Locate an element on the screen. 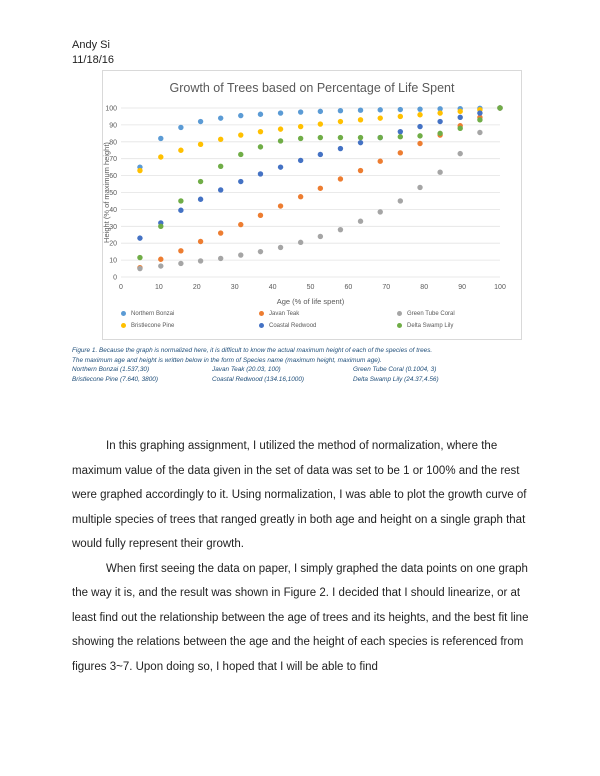 This screenshot has height=776, width=600. document-date: 11/18/16 is located at coordinates (93, 60).